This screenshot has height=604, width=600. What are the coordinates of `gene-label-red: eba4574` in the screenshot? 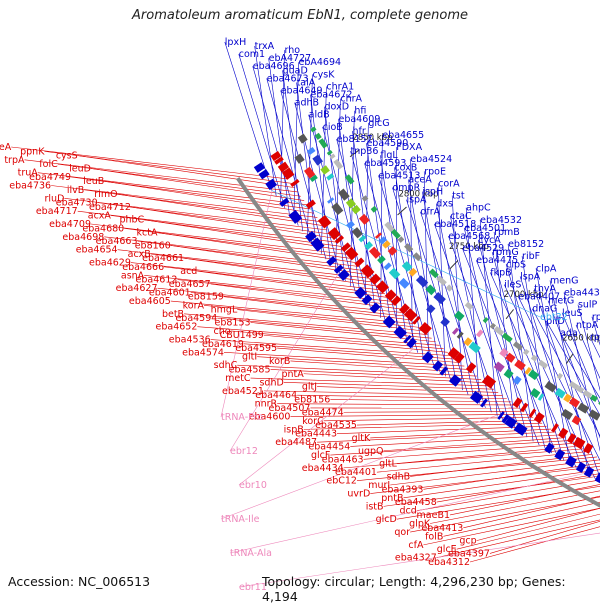 It's located at (203, 352).